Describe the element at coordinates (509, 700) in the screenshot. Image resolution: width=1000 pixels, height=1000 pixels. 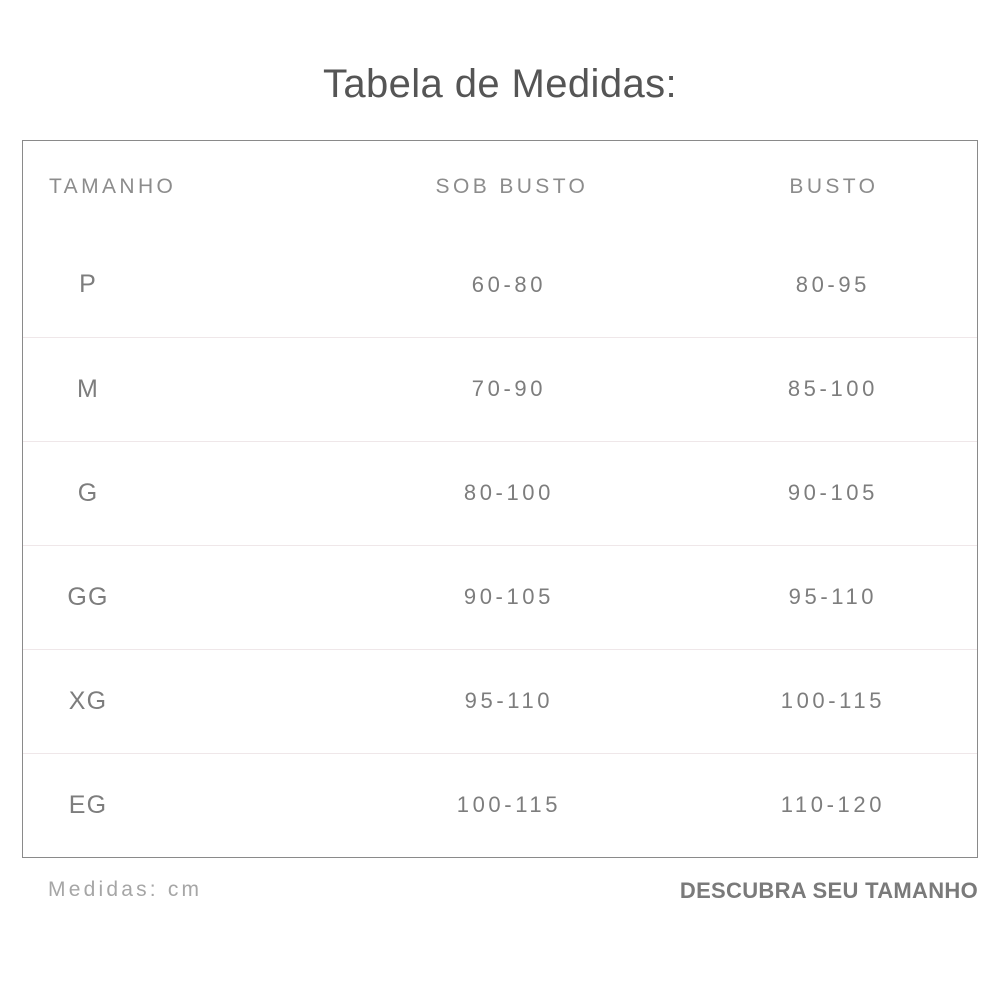
I see `cell-sob-busto: 95-110` at that location.